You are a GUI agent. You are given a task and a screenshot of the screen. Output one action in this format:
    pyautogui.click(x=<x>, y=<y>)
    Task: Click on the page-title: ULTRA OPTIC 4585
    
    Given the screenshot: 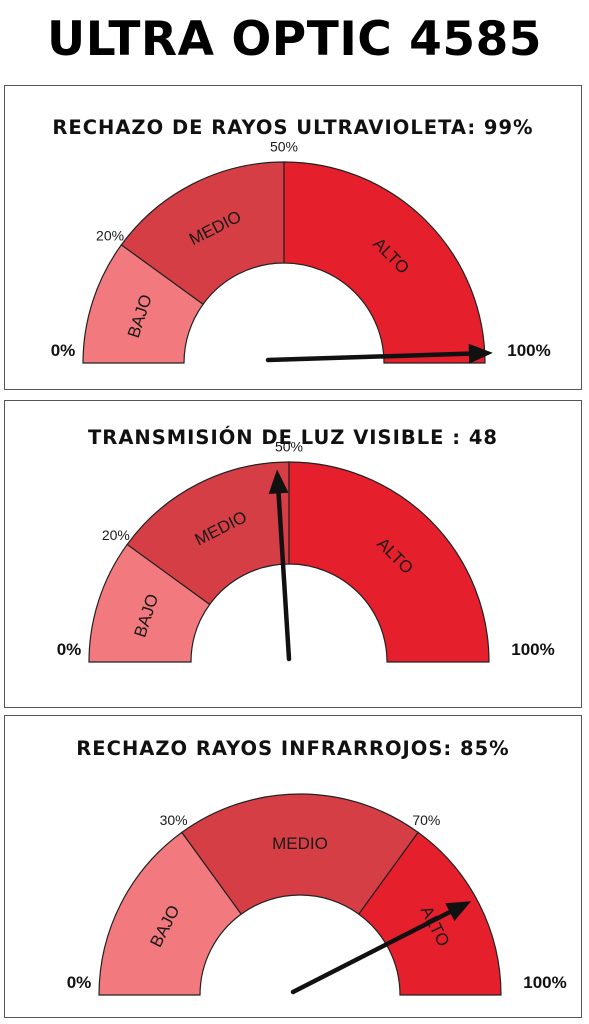 What is the action you would take?
    pyautogui.click(x=294, y=39)
    